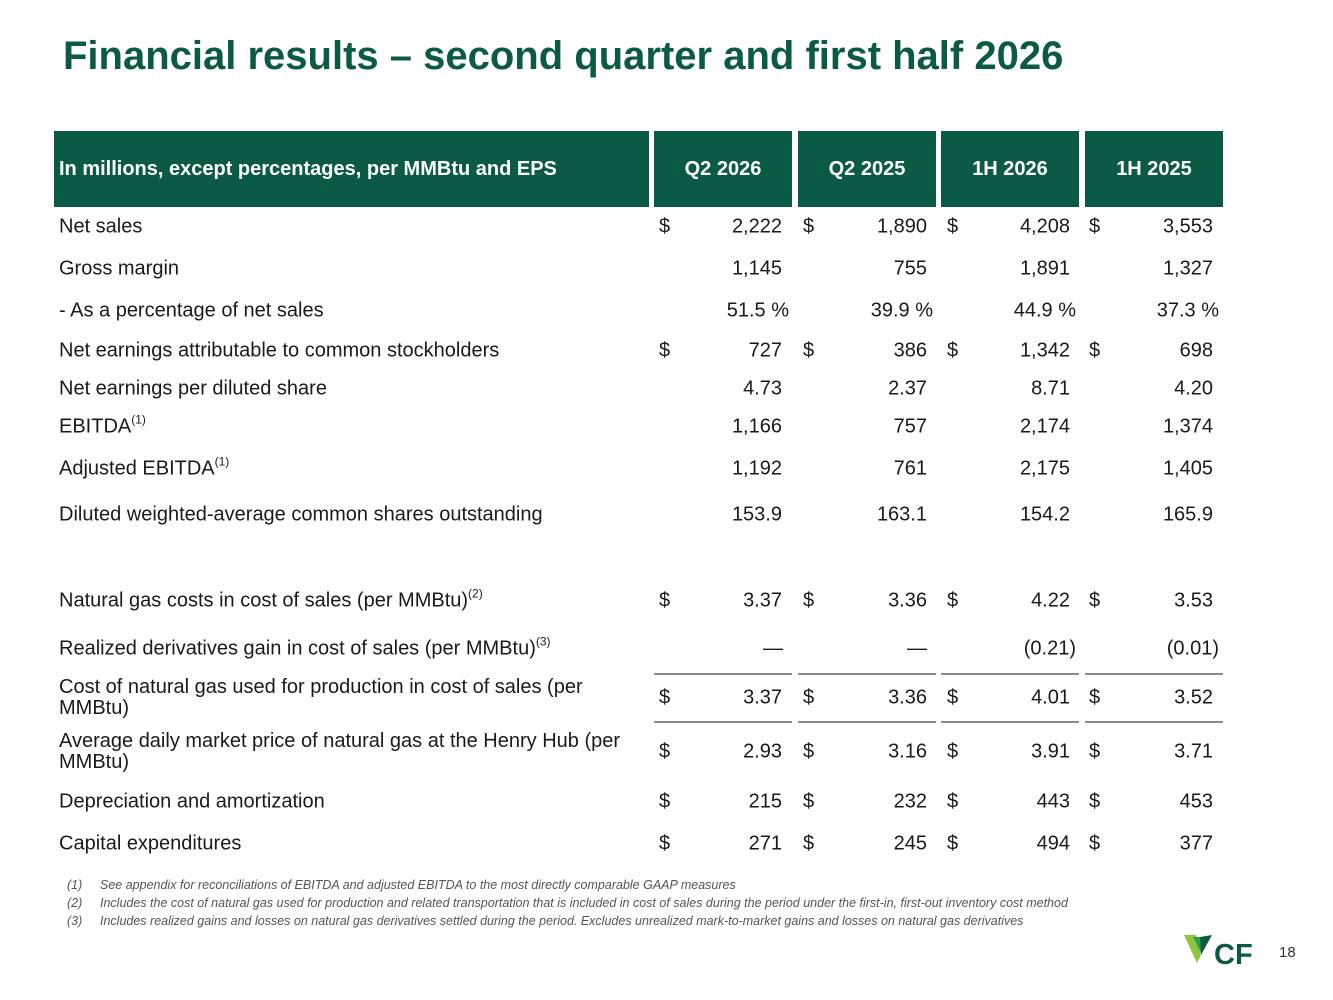 This screenshot has width=1333, height=1000. I want to click on cell-value: 1,374, so click(1187, 426).